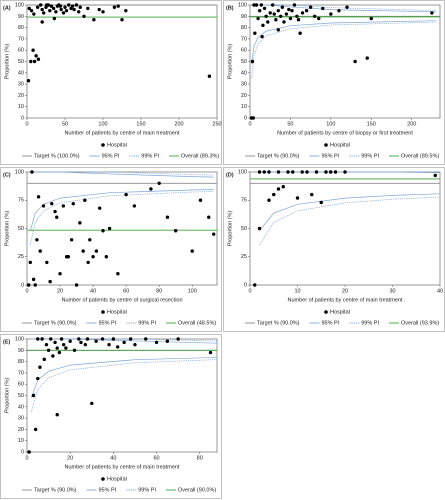  Describe the element at coordinates (371, 124) in the screenshot. I see `x-tick-label: 150` at that location.